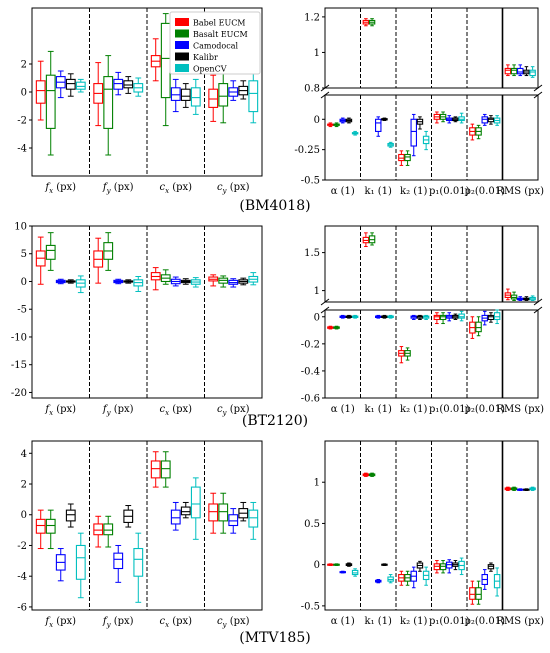 This screenshot has height=653, width=550. What do you see at coordinates (24, 485) in the screenshot?
I see `y-tick-label: 2` at bounding box center [24, 485].